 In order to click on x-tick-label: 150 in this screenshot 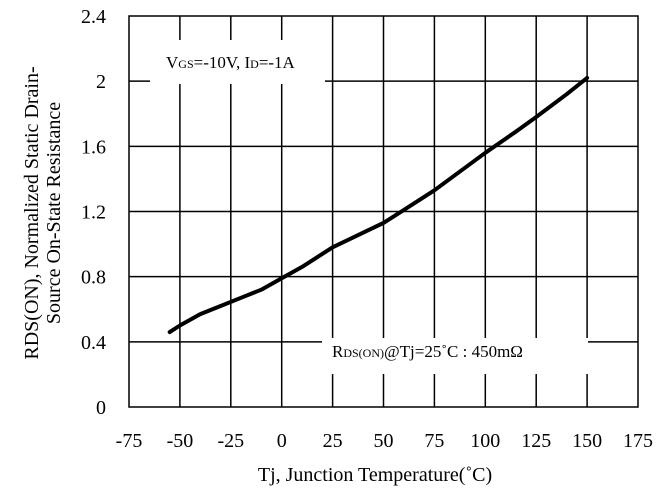, I will do `click(587, 441)`.